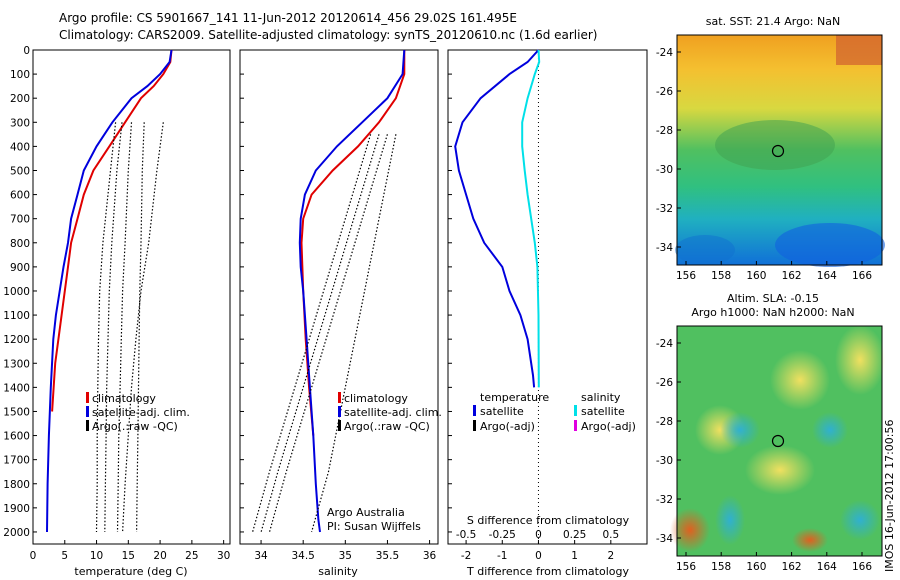  I want to click on sla-map-title-1: Altim. SLA: -0.15, so click(773, 298).